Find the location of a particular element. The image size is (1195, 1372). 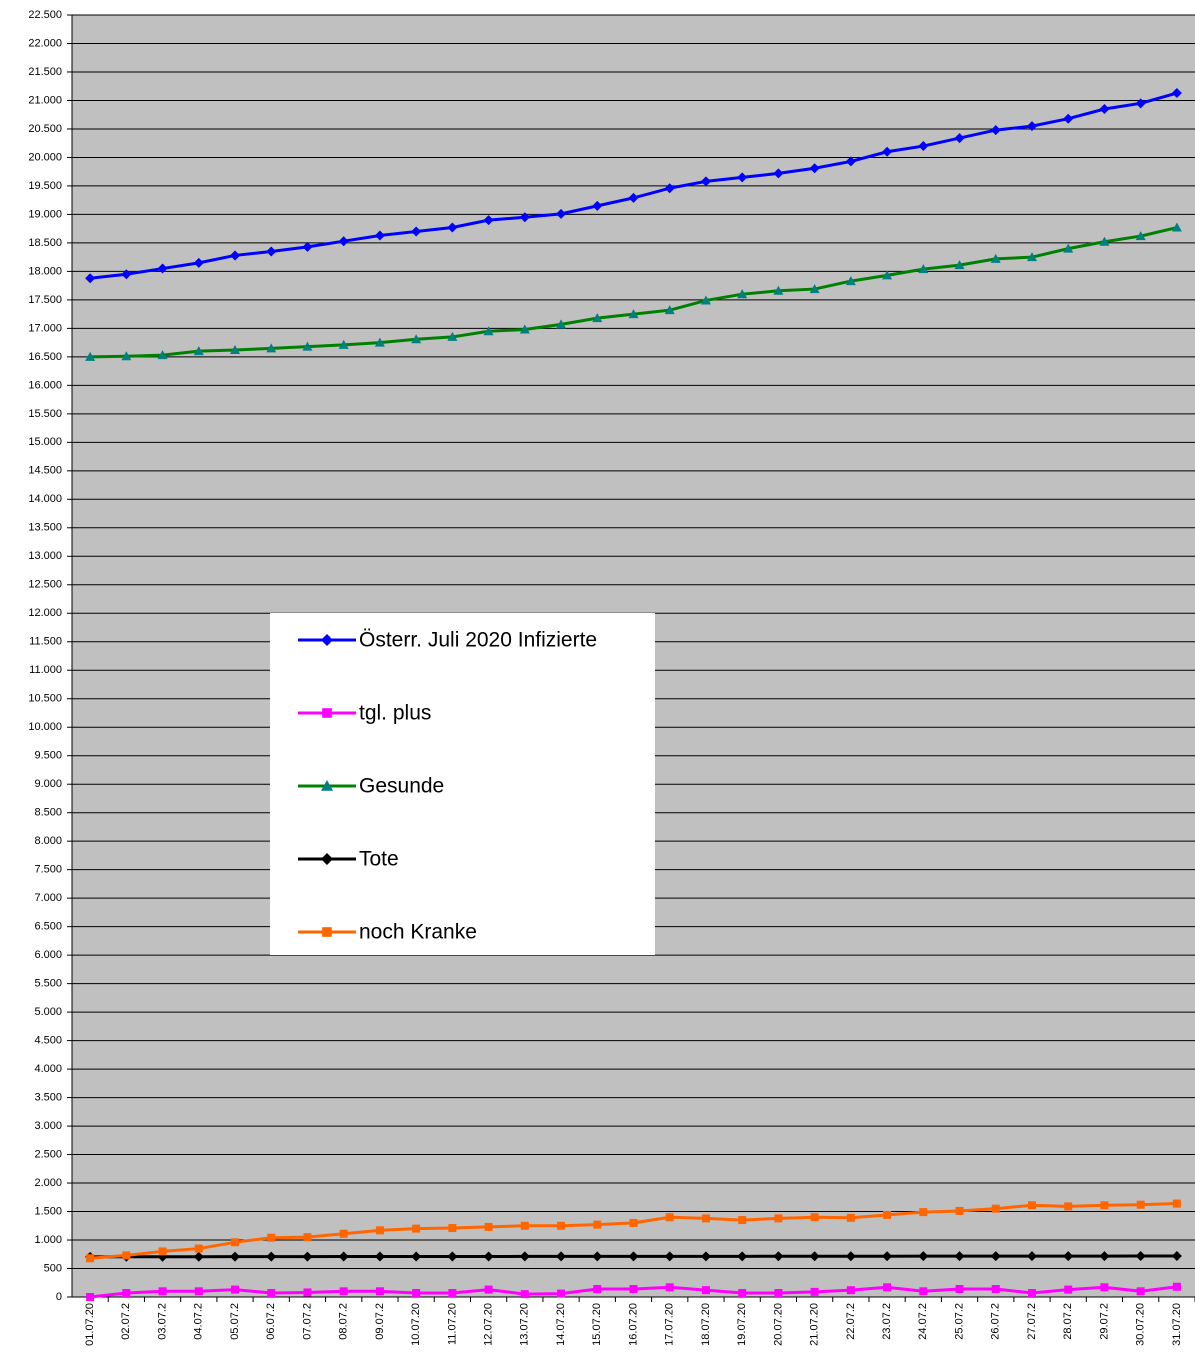

y-tick-label: 19.000 is located at coordinates (45, 214).